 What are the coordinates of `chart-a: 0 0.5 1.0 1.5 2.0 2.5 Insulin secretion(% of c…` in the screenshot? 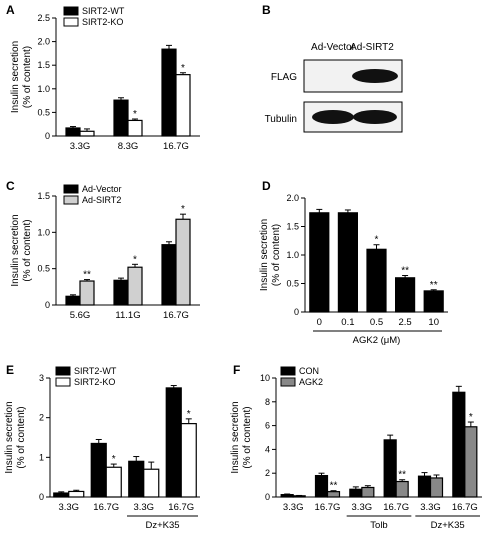 It's located at (105, 79).